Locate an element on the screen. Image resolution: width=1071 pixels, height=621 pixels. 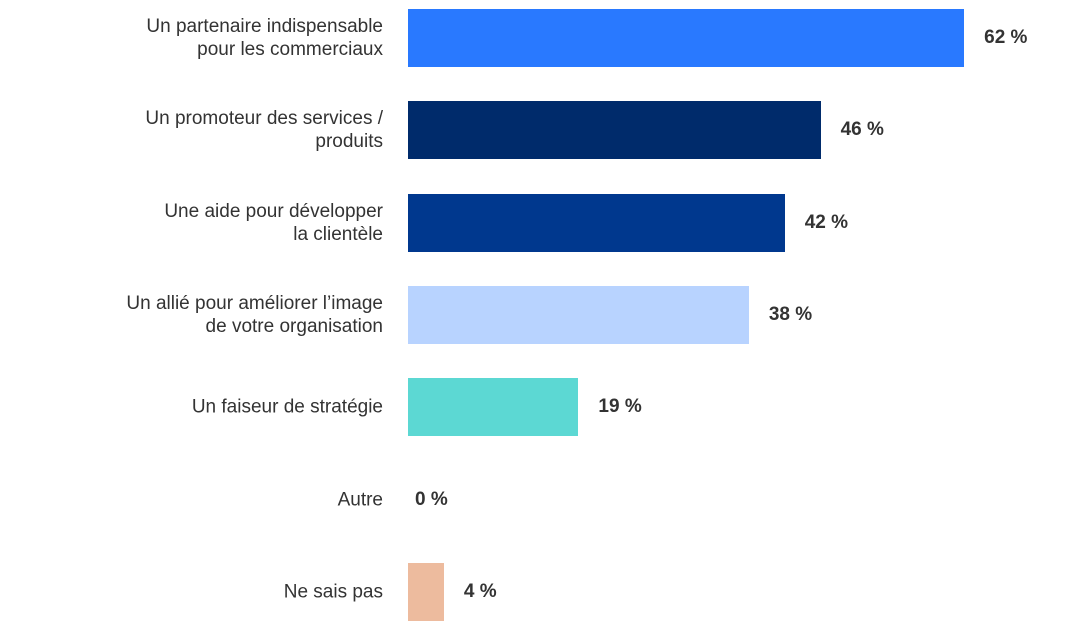
value-label: 38 % is located at coordinates (790, 314).